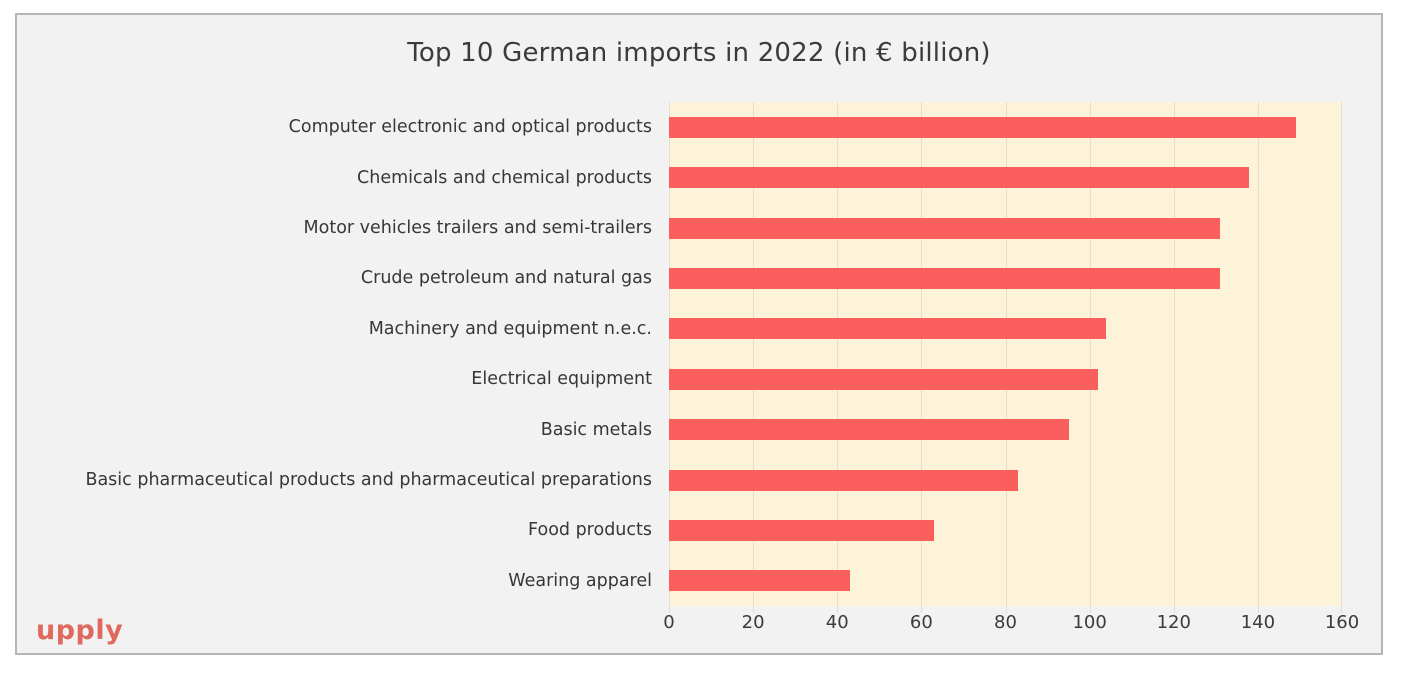 Image resolution: width=1414 pixels, height=676 pixels. I want to click on x-tick-label-20: 20, so click(753, 622).